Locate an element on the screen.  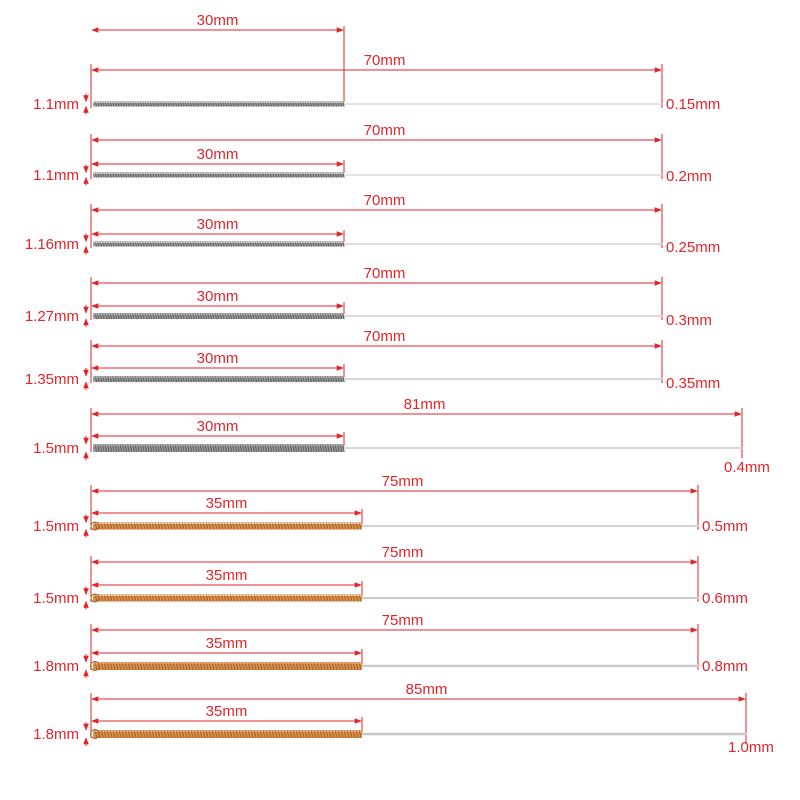
needle-diameter-label: 0.3mm is located at coordinates (689, 320).